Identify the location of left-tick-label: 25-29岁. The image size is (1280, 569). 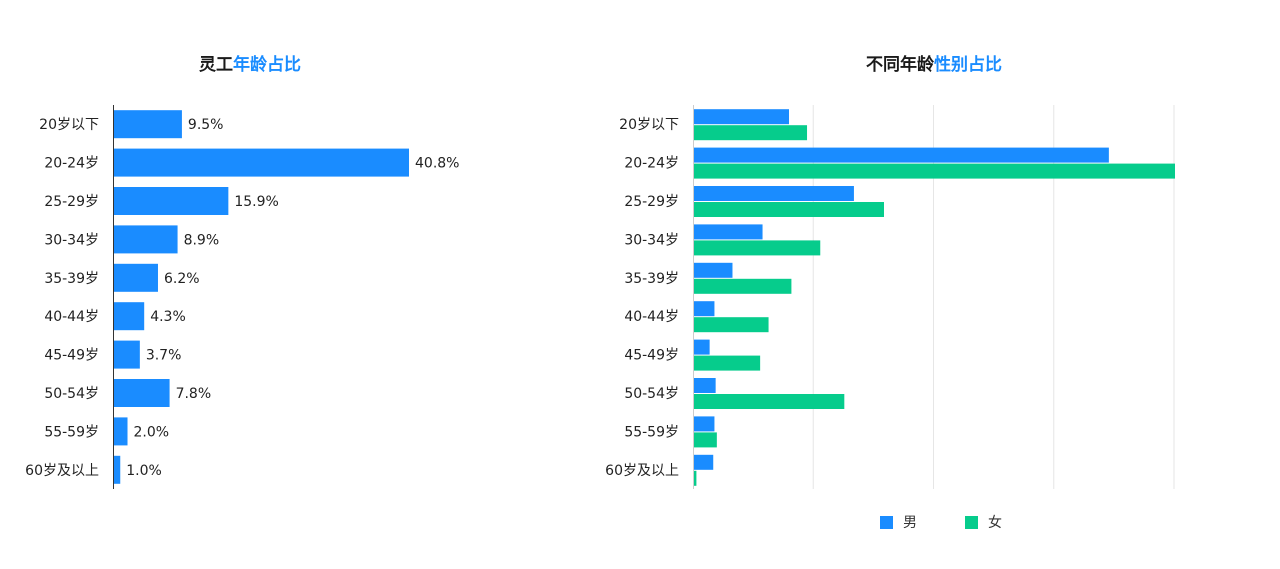
(71, 202).